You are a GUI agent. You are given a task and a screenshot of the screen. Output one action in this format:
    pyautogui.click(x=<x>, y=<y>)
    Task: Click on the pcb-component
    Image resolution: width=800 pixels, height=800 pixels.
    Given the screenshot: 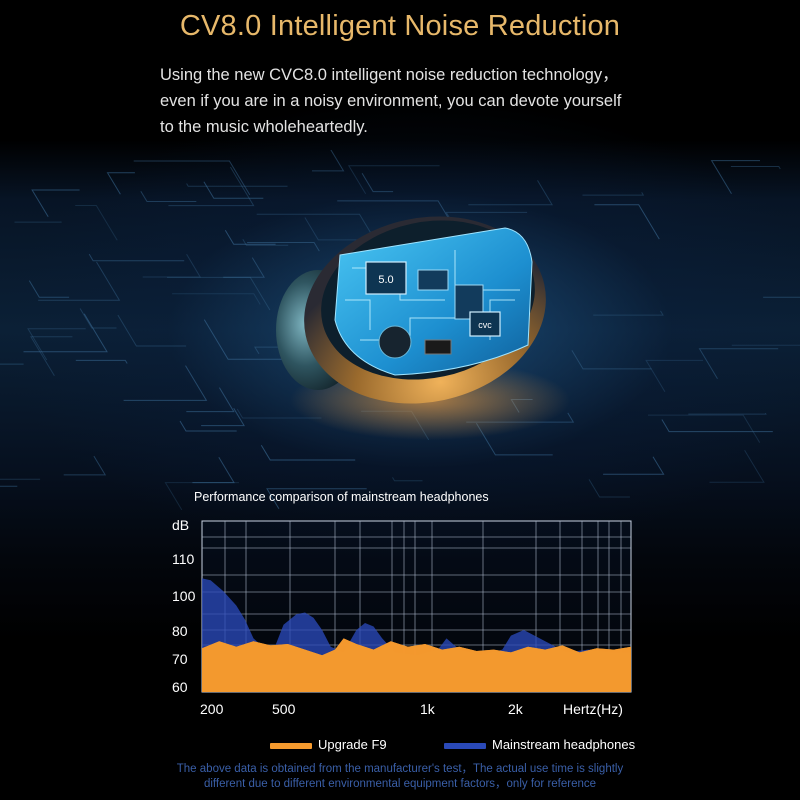 What is the action you would take?
    pyautogui.click(x=395, y=342)
    